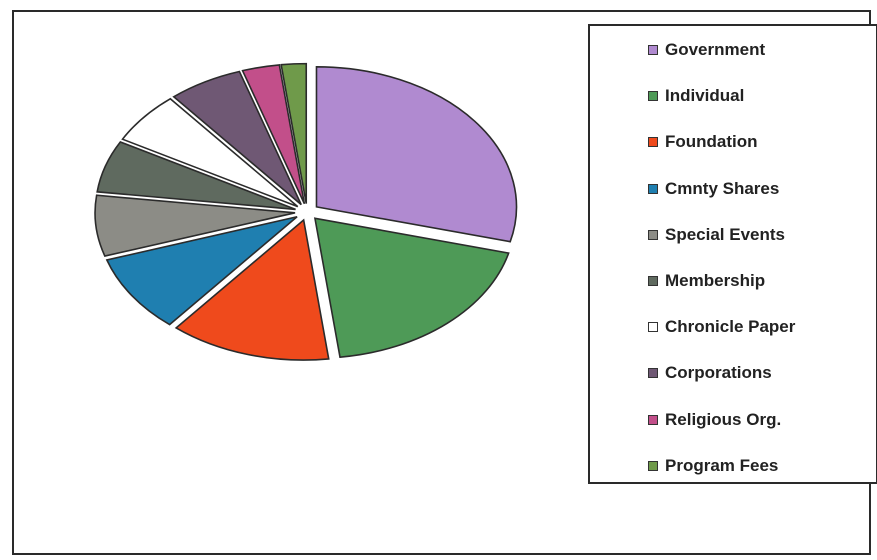 This screenshot has width=877, height=560. I want to click on legend-item-chronicle-paper: Chronicle Paper, so click(721, 327).